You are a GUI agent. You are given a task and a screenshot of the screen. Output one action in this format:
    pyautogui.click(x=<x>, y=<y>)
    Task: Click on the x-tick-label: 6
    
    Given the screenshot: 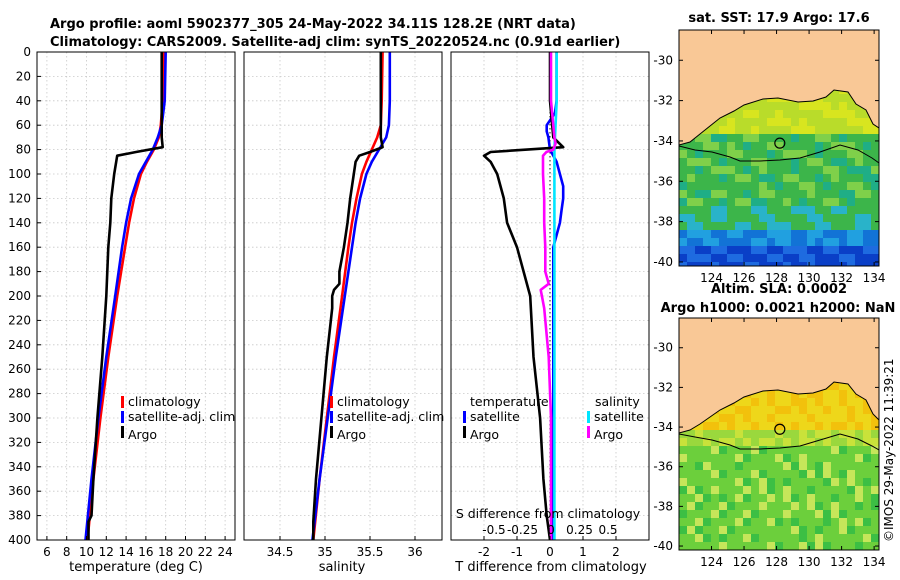 What is the action you would take?
    pyautogui.click(x=47, y=552)
    